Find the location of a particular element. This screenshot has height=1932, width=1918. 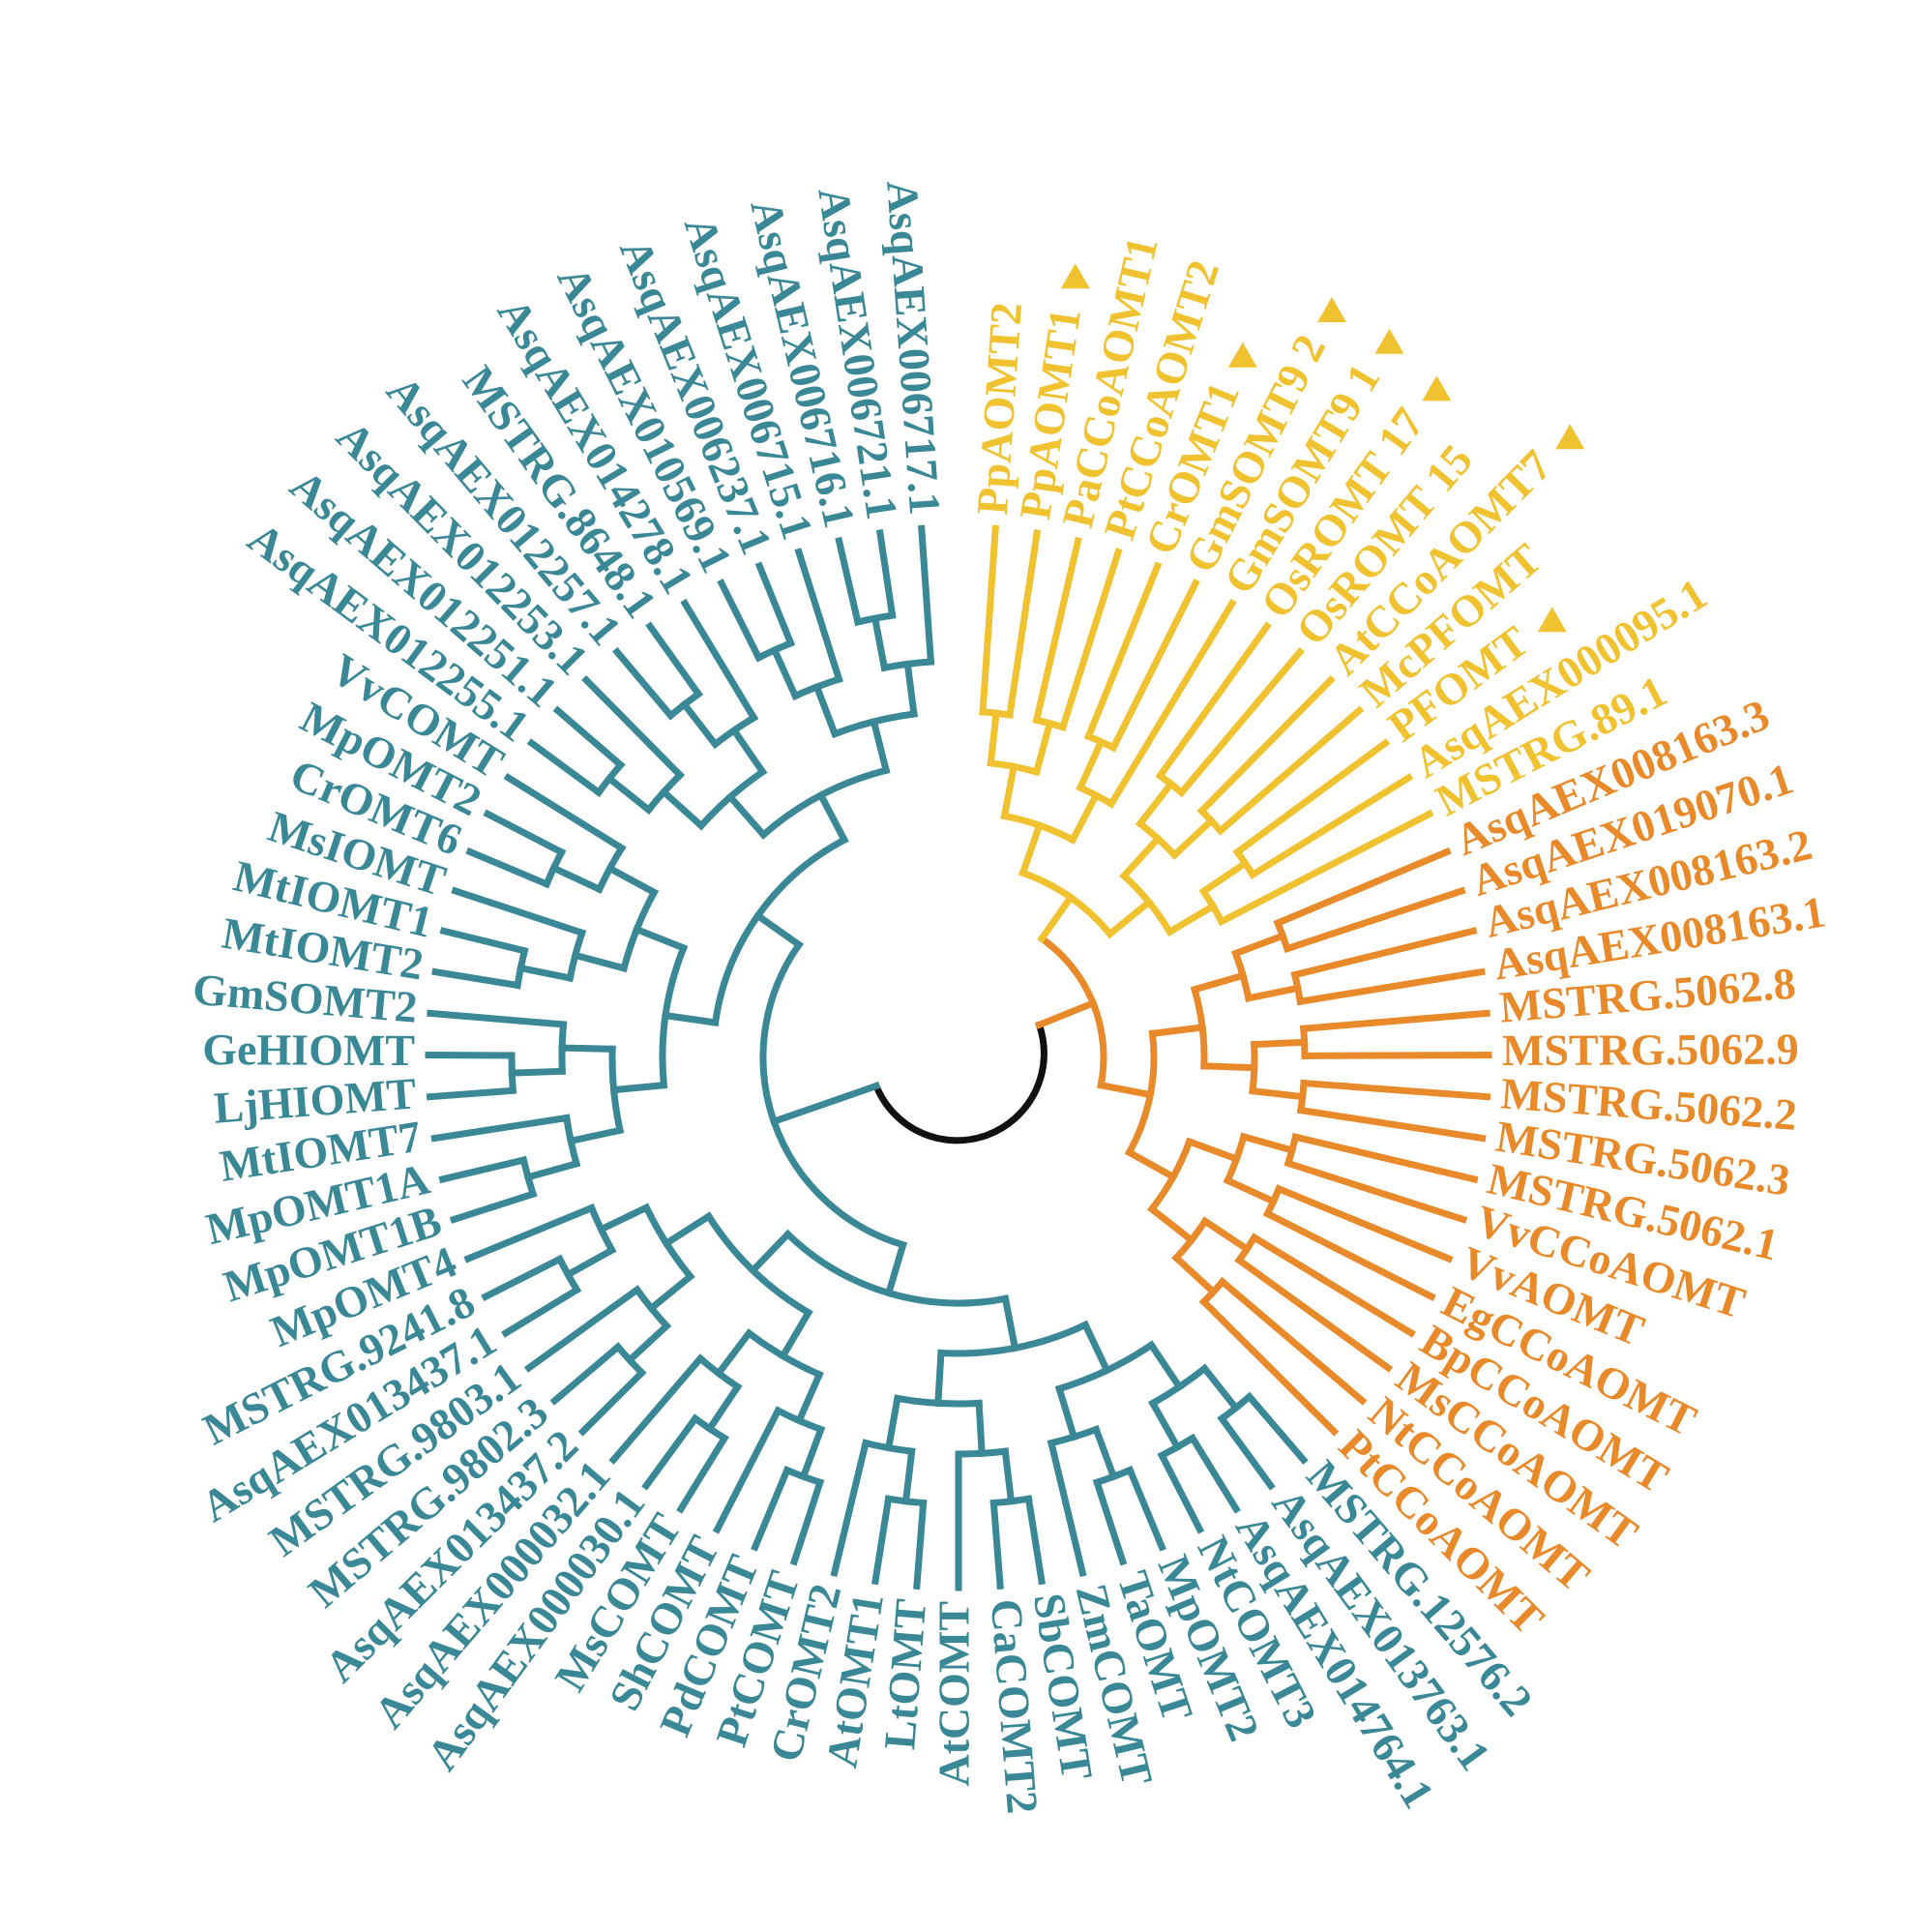

leaf-label: GeHIOMT is located at coordinates (308, 1050).